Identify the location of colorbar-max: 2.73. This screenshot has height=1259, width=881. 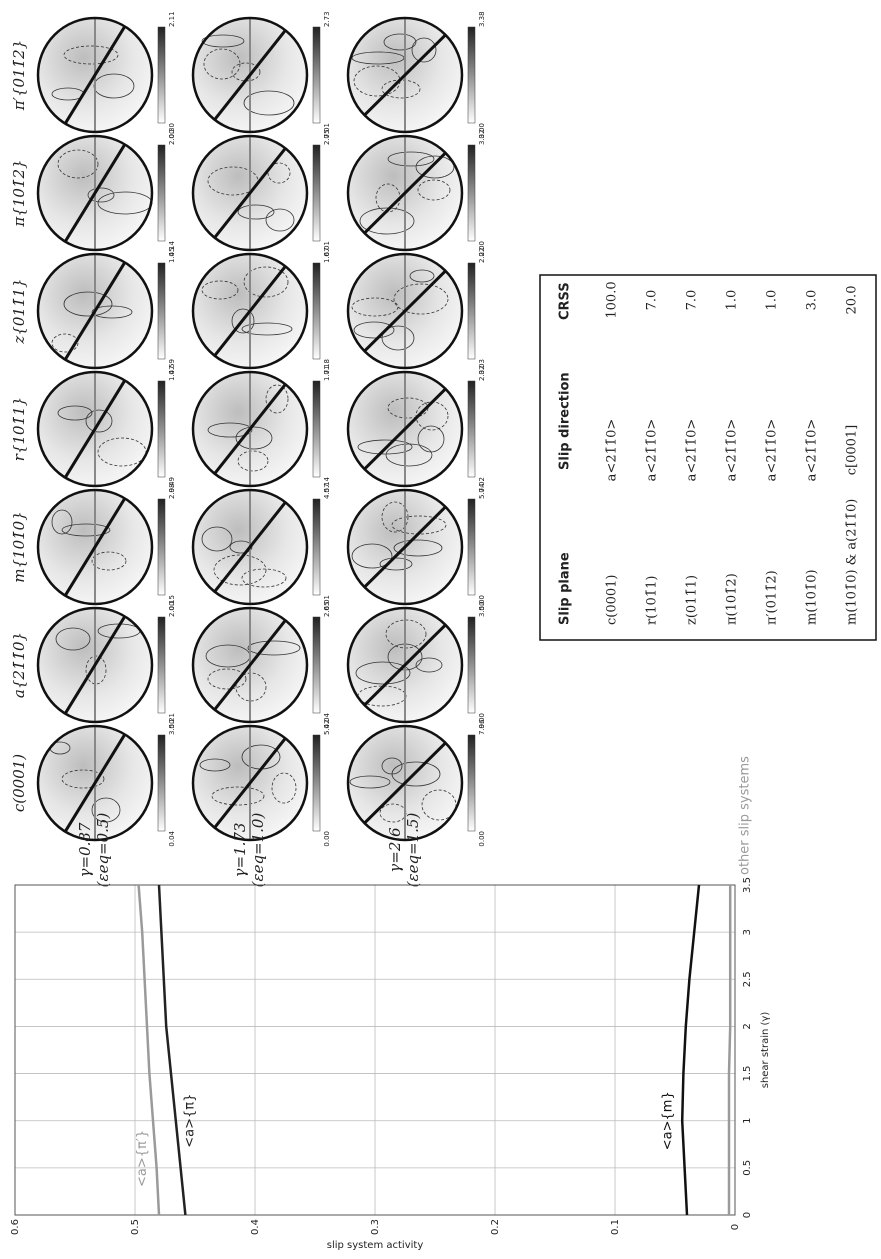
(327, 19).